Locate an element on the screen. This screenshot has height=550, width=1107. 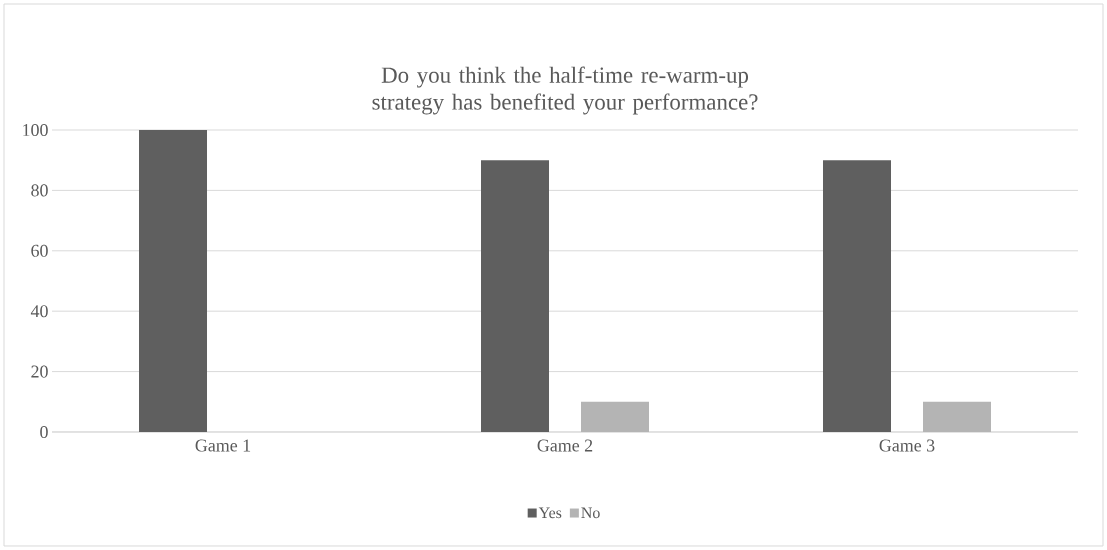
y-tick-label: 20 is located at coordinates (39, 371).